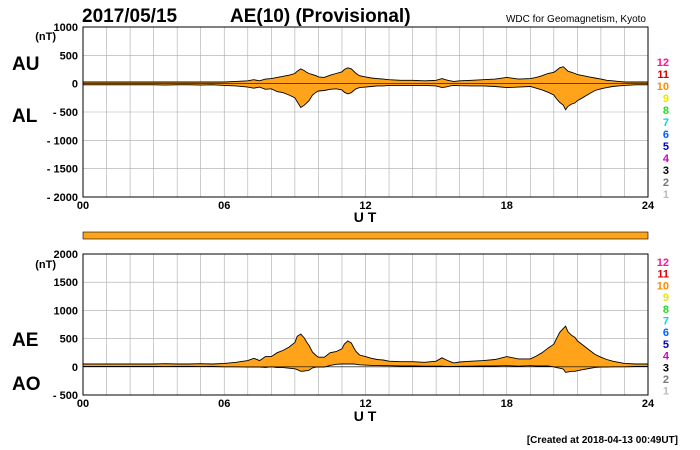  I want to click on au-label: AU, so click(25, 64).